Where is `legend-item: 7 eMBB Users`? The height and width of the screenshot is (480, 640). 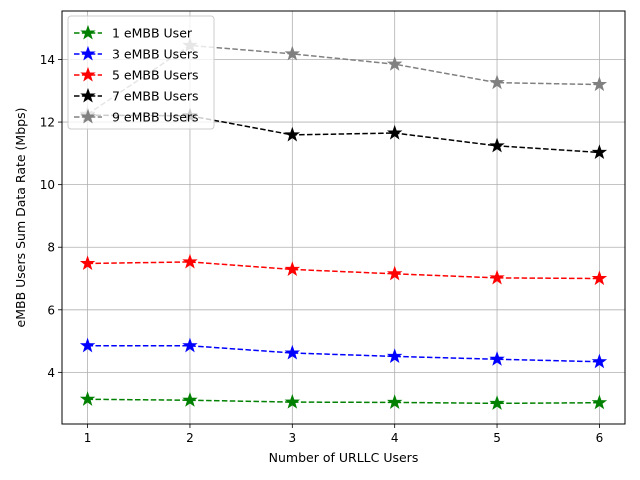
legend-item: 7 eMBB Users is located at coordinates (136, 95).